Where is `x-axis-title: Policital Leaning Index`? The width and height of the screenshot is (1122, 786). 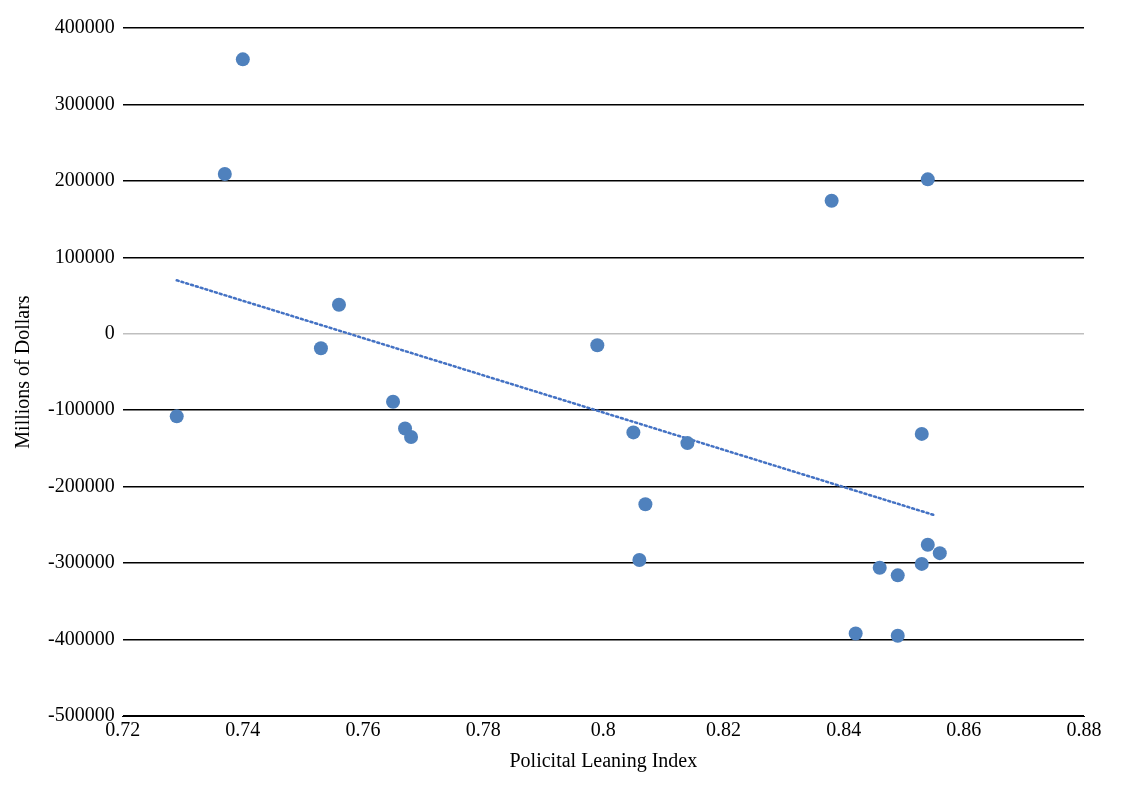
x-axis-title: Policital Leaning Index is located at coordinates (603, 761).